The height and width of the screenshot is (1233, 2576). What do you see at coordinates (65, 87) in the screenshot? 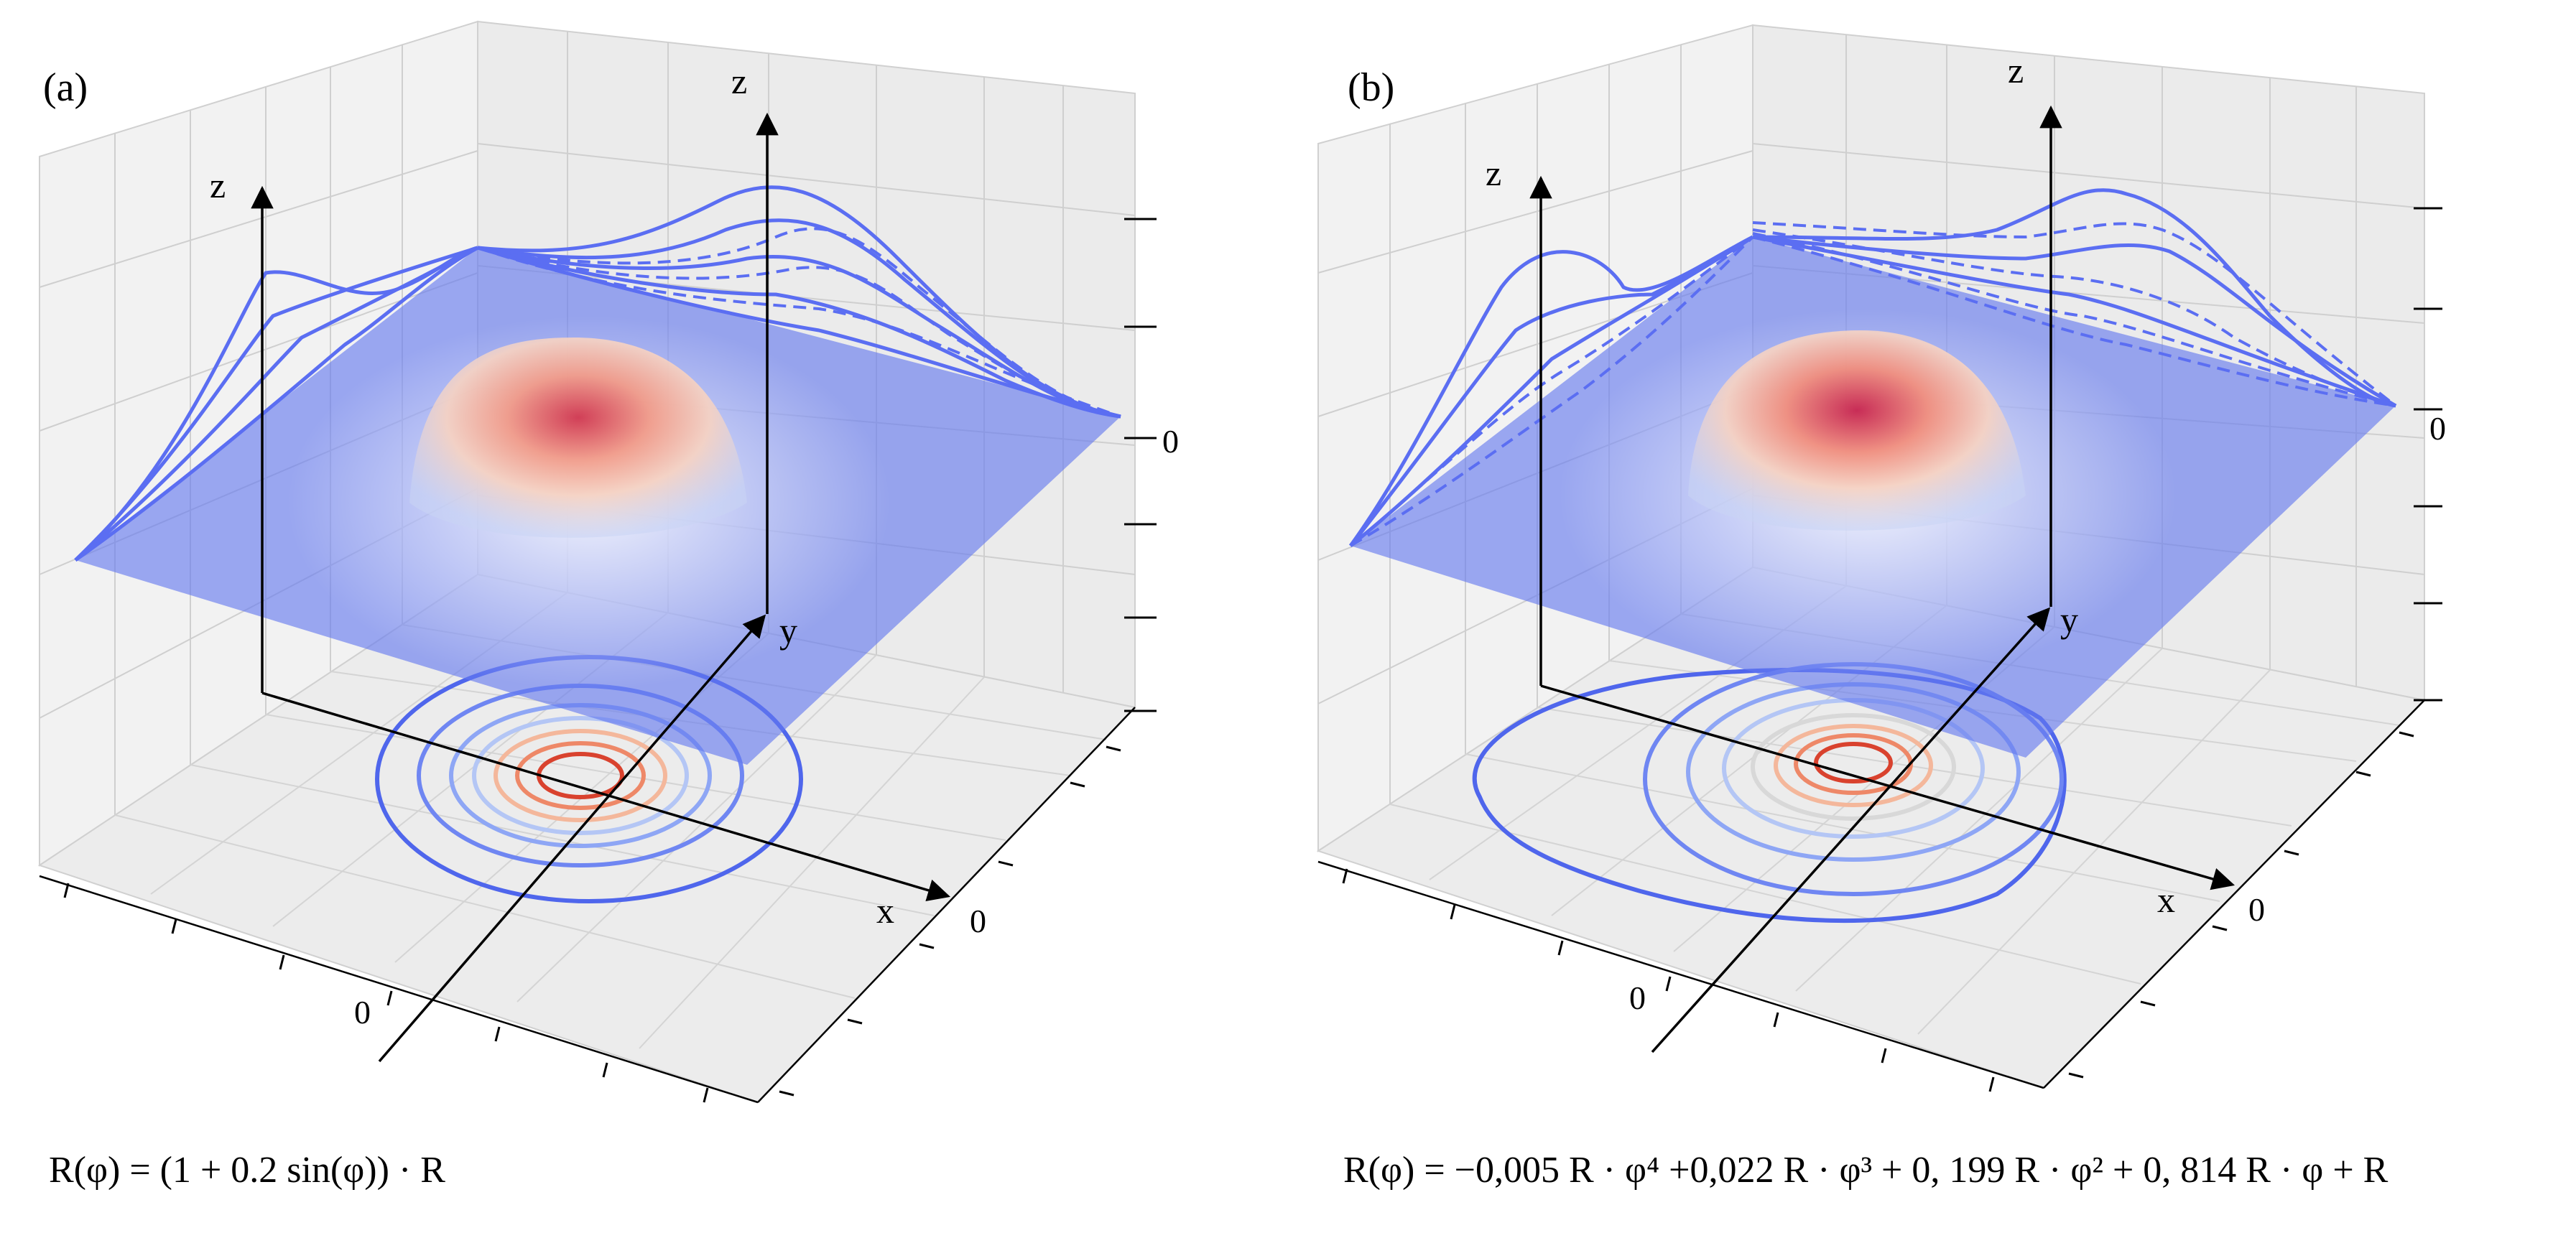
I see `panel-label: (a)` at bounding box center [65, 87].